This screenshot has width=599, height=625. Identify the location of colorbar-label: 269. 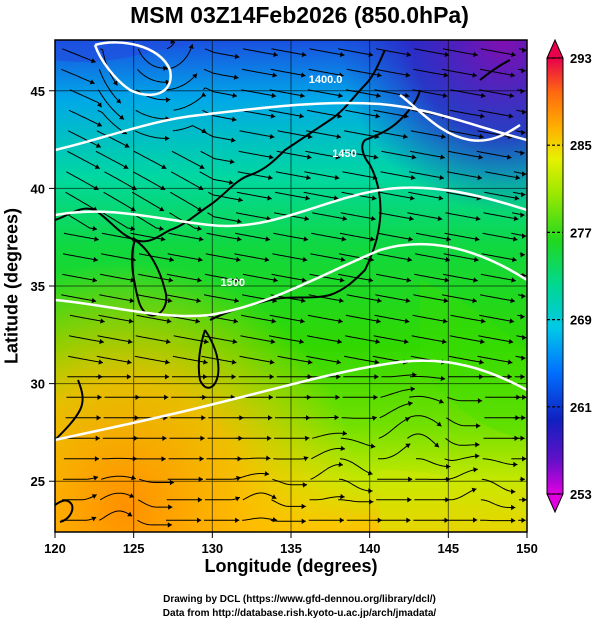
(581, 320).